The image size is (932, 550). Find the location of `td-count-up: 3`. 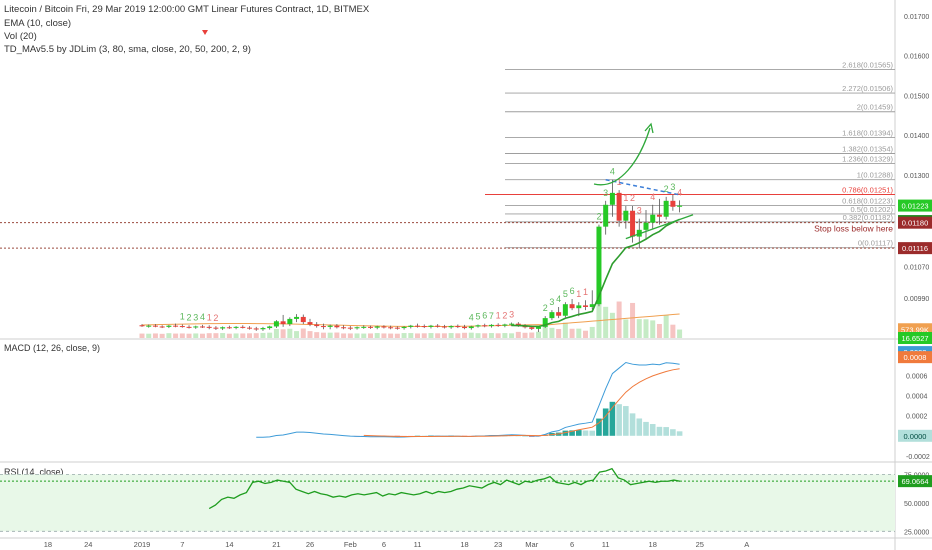

td-count-up: 3 is located at coordinates (195, 318).